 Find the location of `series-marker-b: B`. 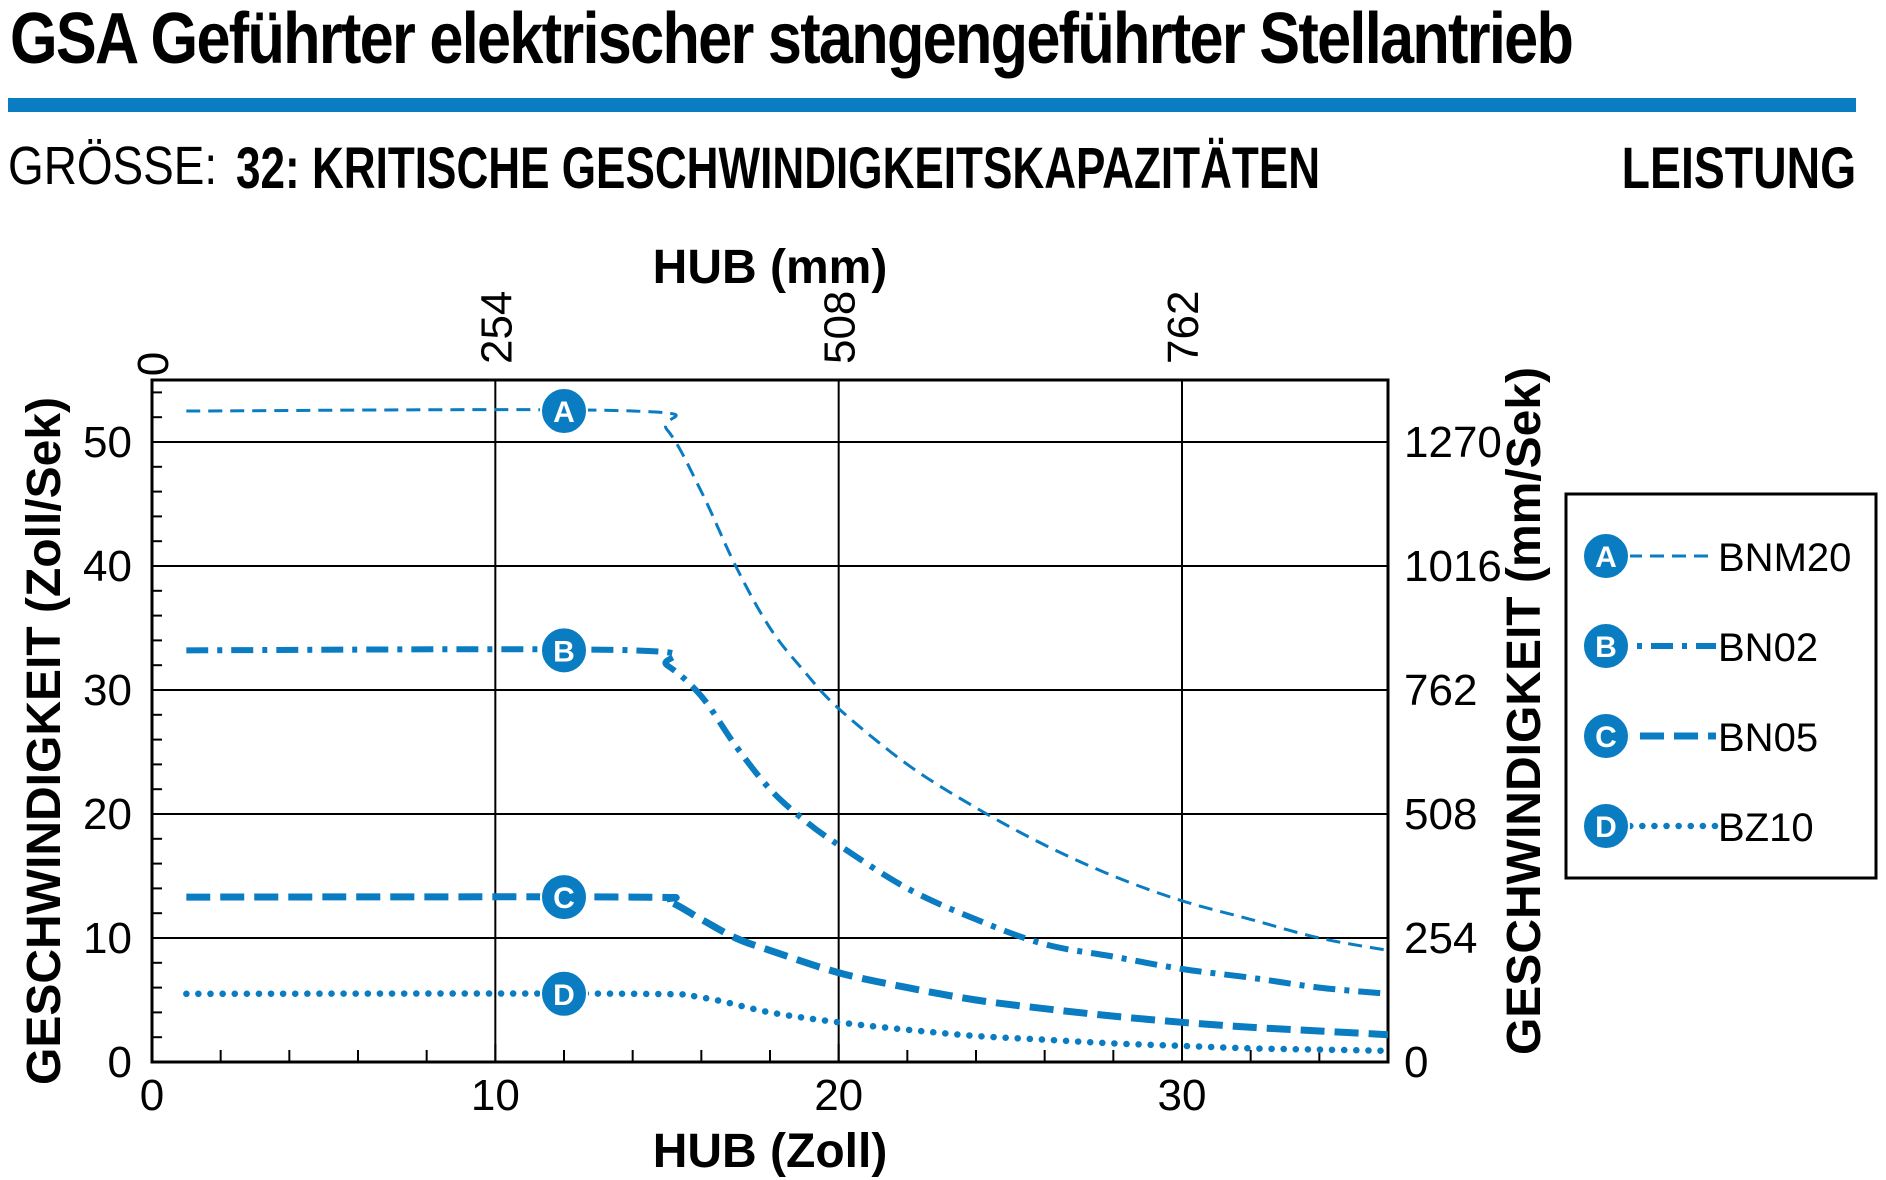

series-marker-b: B is located at coordinates (564, 650).